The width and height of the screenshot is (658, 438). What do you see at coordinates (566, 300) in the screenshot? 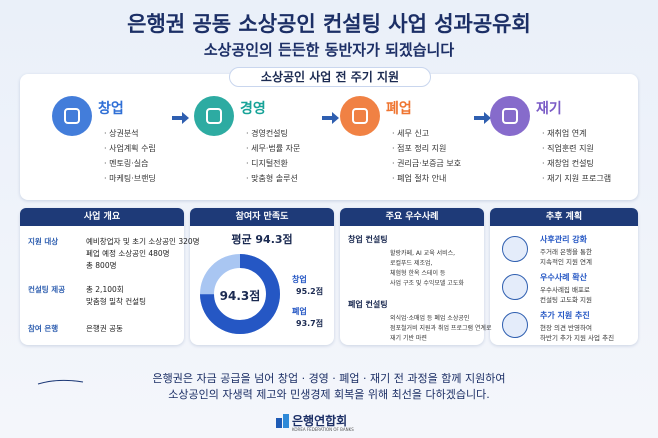
I see `plan-line: 컨설팅 고도화 지원` at bounding box center [566, 300].